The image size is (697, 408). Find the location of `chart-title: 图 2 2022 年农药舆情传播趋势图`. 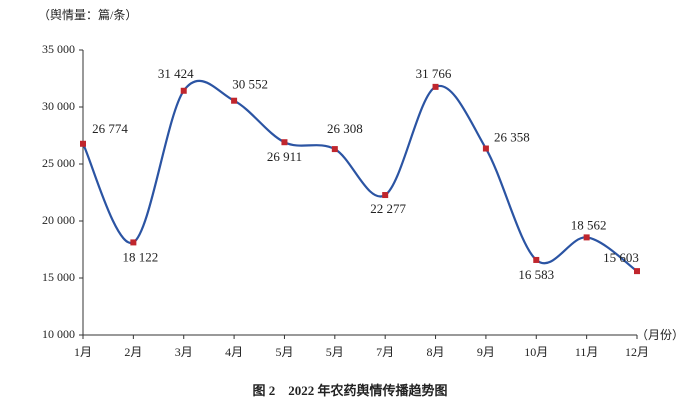

chart-title: 图 2 2022 年农药舆情传播趋势图 is located at coordinates (349, 390).